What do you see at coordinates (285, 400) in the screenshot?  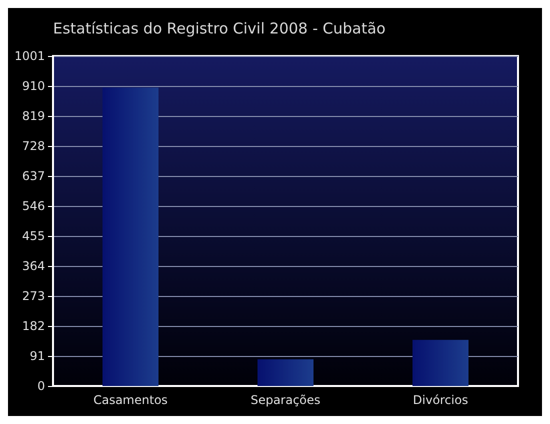 I see `x-tick-label: Separações` at bounding box center [285, 400].